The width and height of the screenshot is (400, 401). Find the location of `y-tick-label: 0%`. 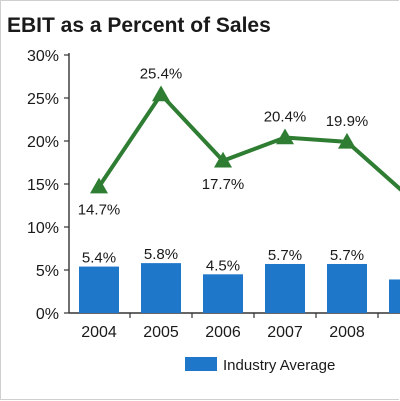

y-tick-label: 0% is located at coordinates (47, 314).